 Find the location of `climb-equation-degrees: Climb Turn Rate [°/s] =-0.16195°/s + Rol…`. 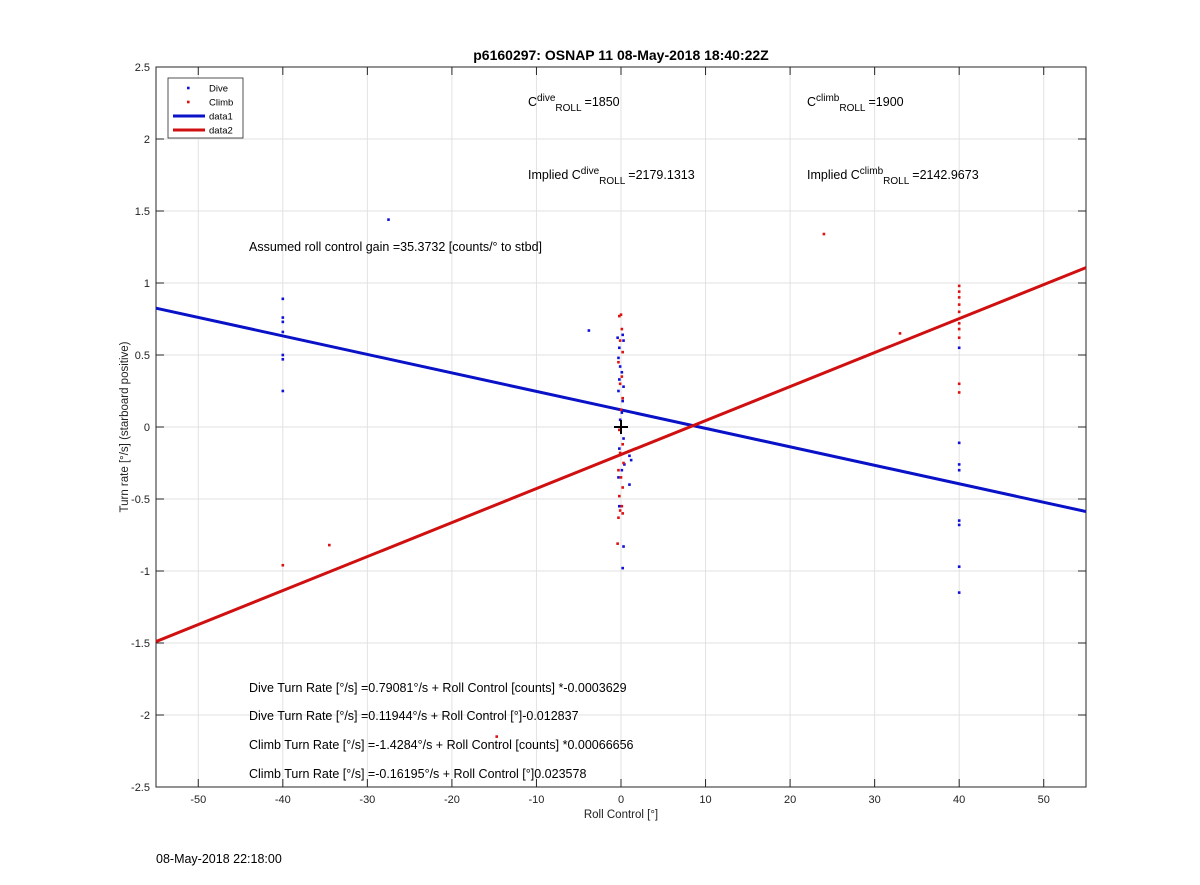

climb-equation-degrees: Climb Turn Rate [°/s] =-0.16195°/s + Rol… is located at coordinates (417, 774).